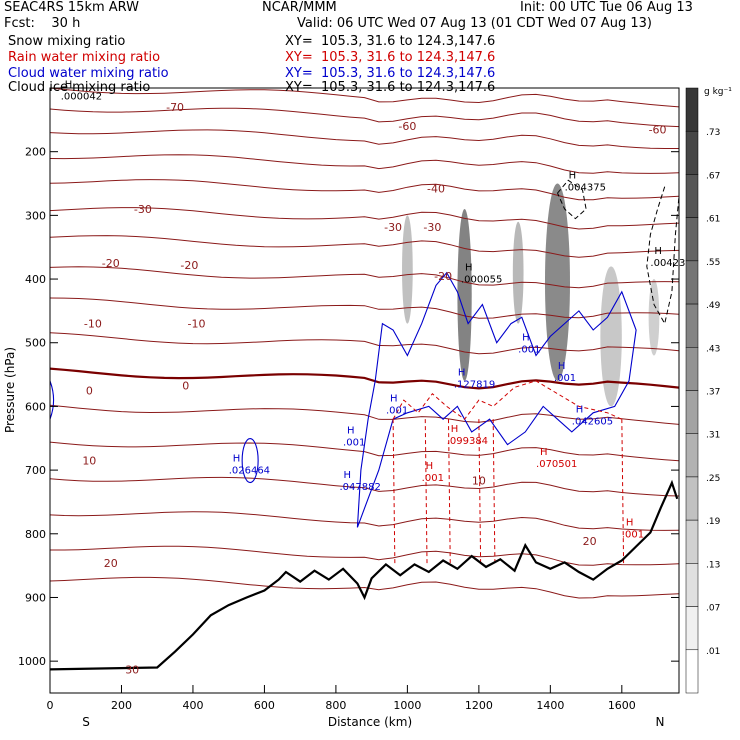  I want to click on maximum-label: .070501, so click(556, 464).